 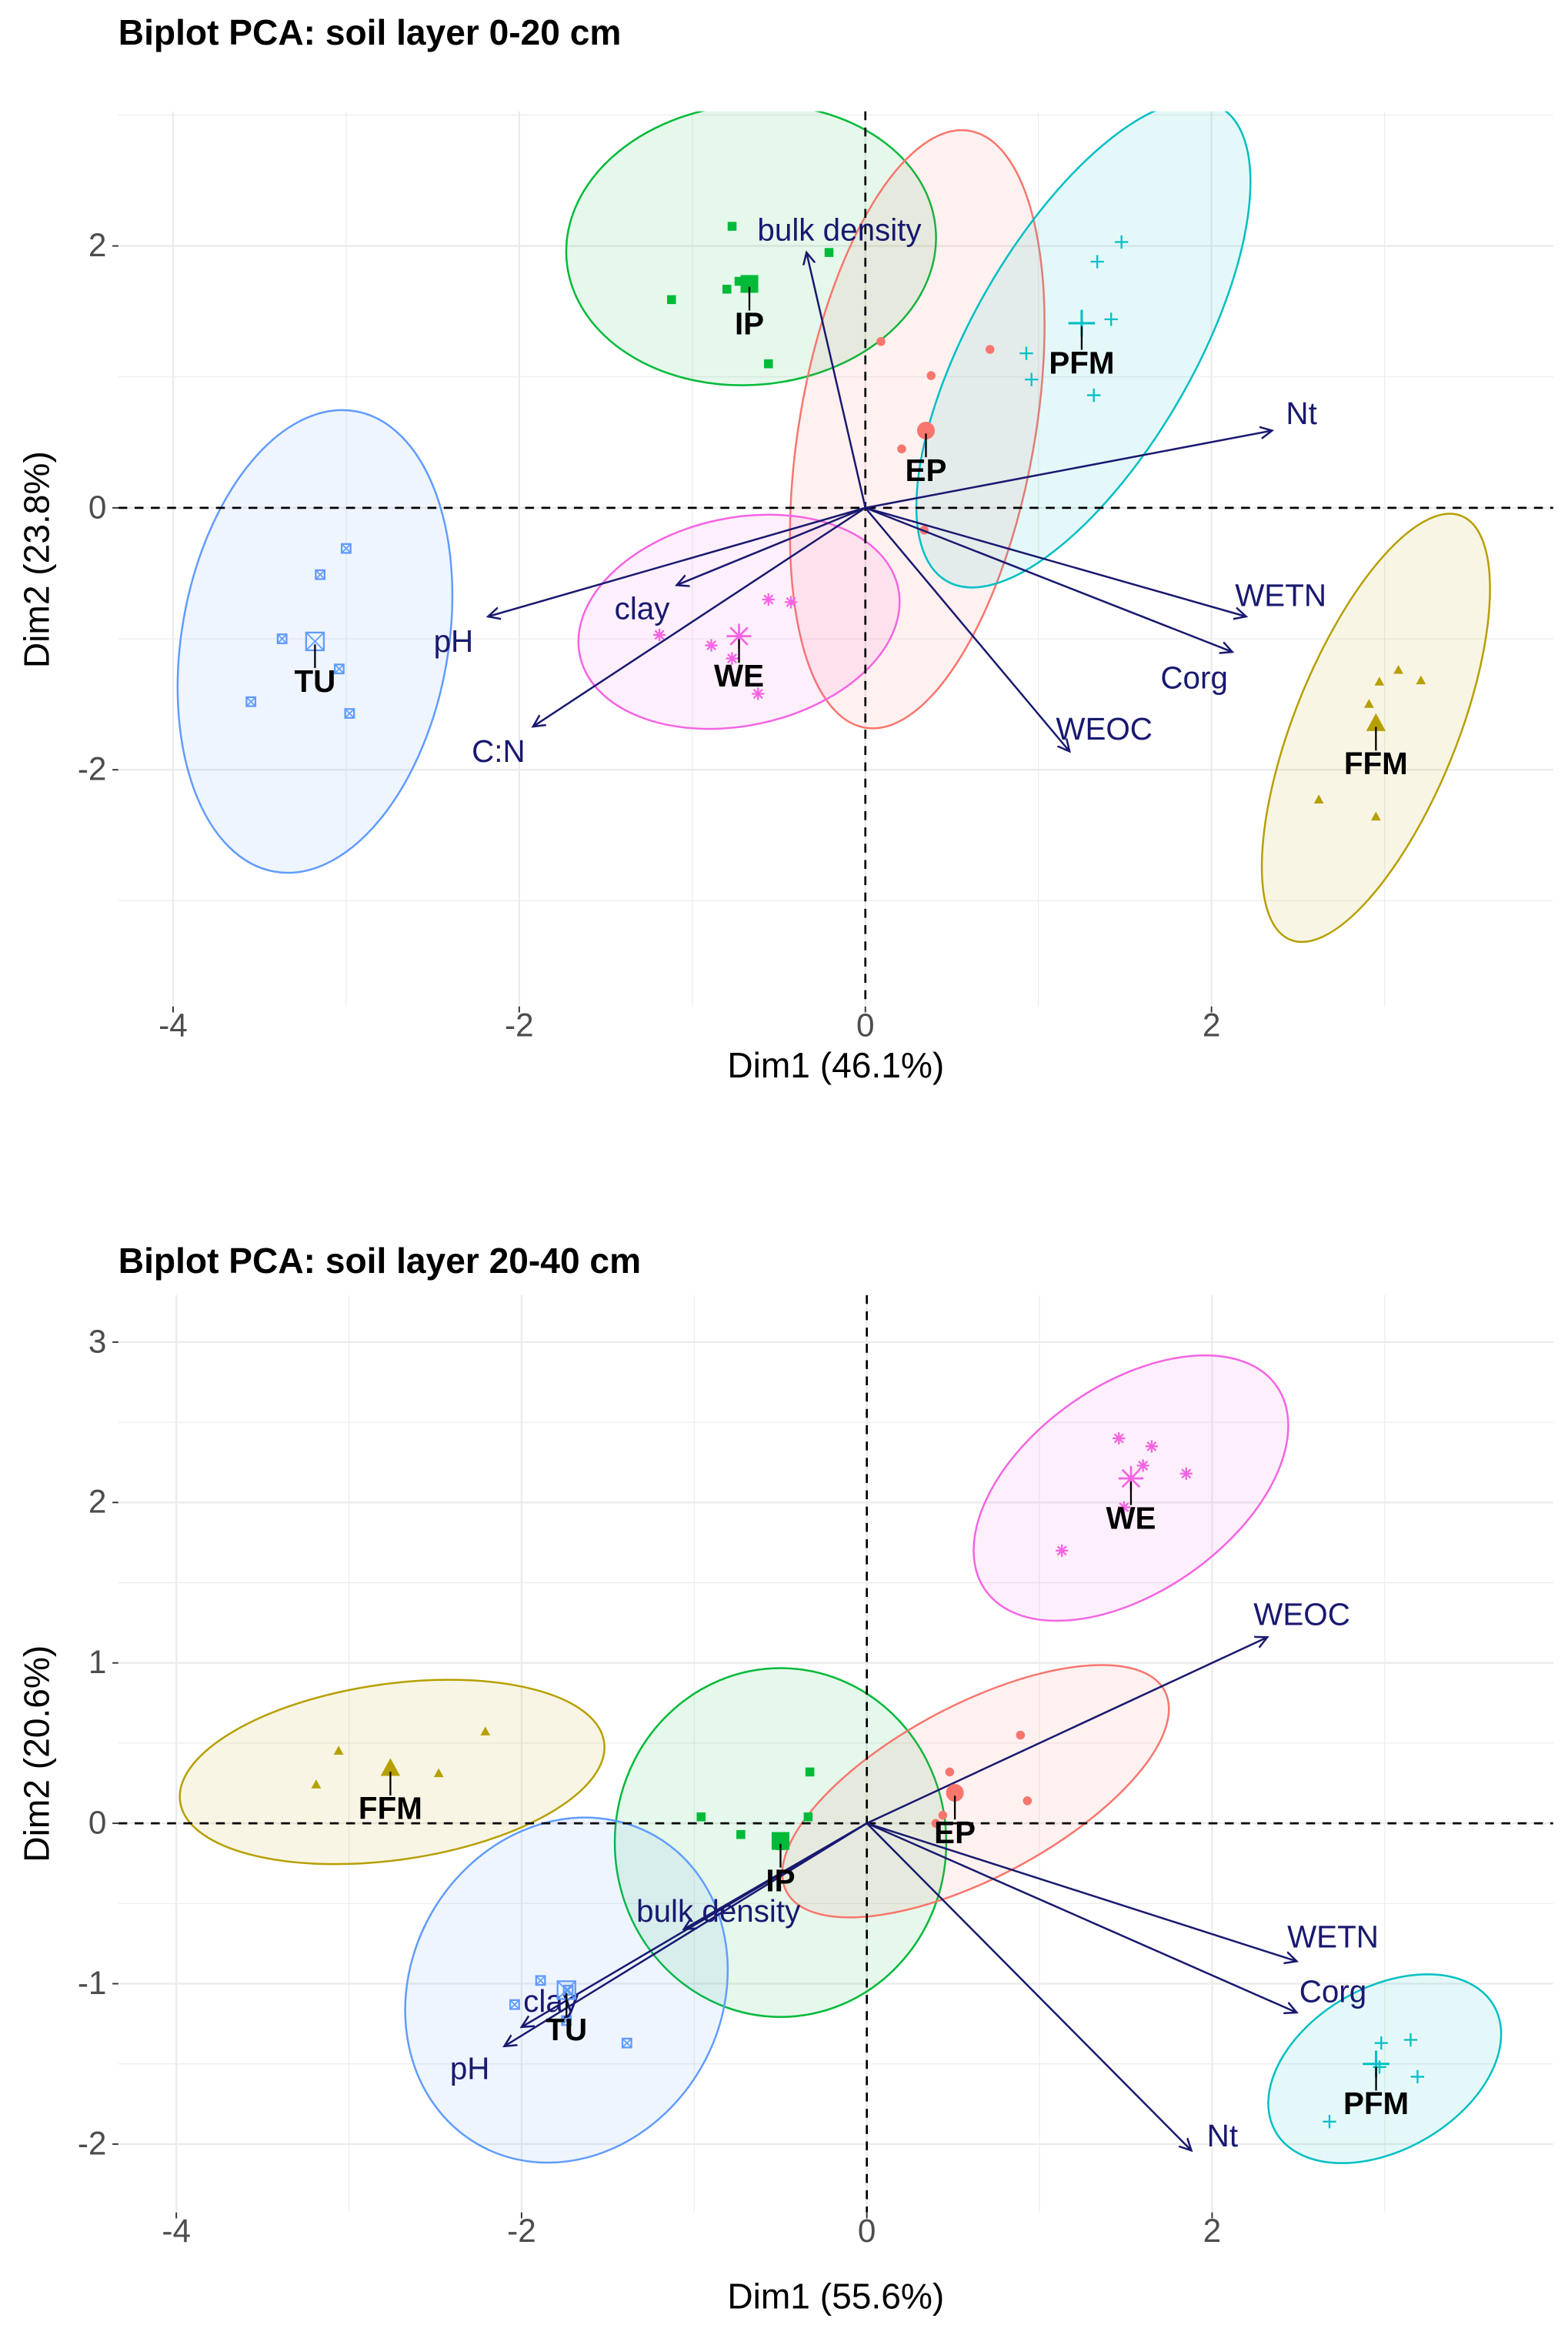 What do you see at coordinates (750, 323) in the screenshot?
I see `group-label-ip: IP` at bounding box center [750, 323].